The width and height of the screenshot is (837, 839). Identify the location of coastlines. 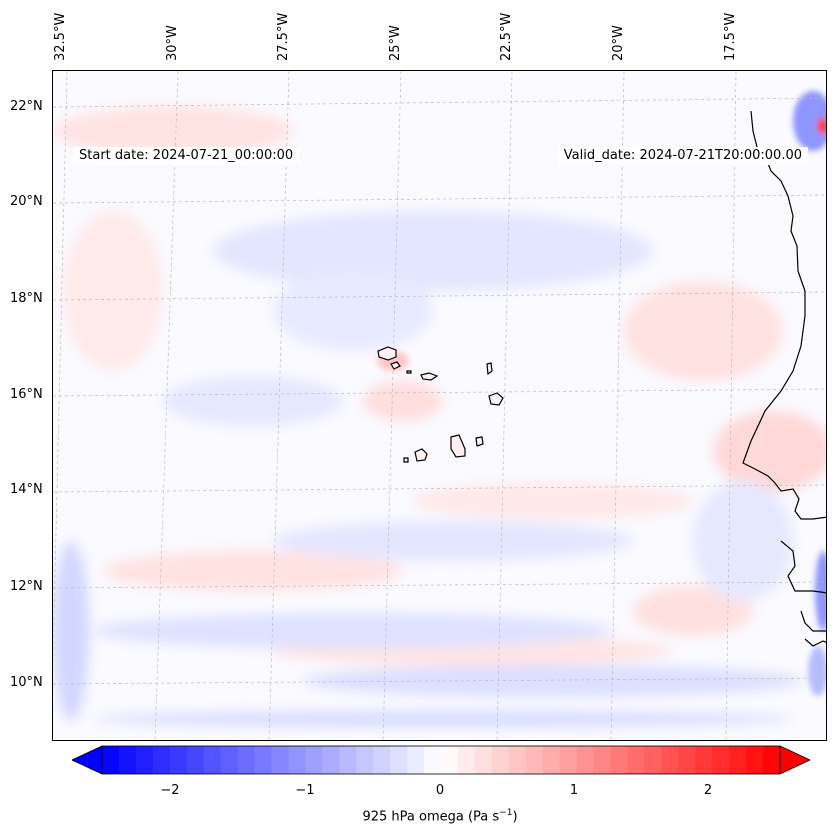
(784, 378).